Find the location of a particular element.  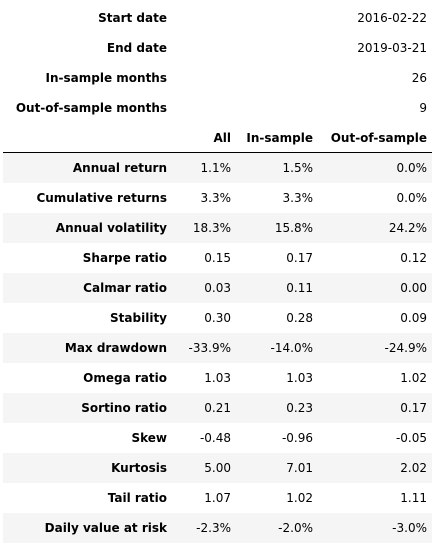

meta-label: Start date is located at coordinates (132, 18).